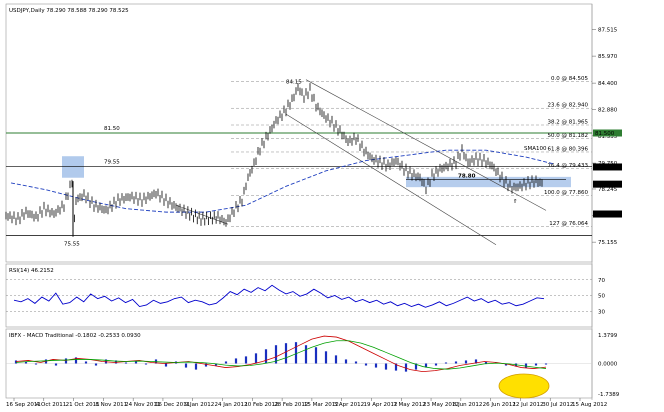 The height and width of the screenshot is (412, 664). What do you see at coordinates (535, 149) in the screenshot?
I see `sma-label: SMA100` at bounding box center [535, 149].